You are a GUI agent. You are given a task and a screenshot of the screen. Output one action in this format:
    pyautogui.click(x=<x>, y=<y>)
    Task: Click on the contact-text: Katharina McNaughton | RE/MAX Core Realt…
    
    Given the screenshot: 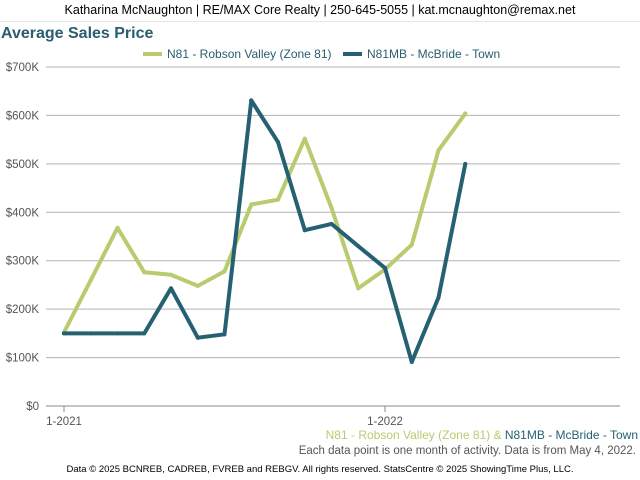 What is the action you would take?
    pyautogui.click(x=320, y=10)
    